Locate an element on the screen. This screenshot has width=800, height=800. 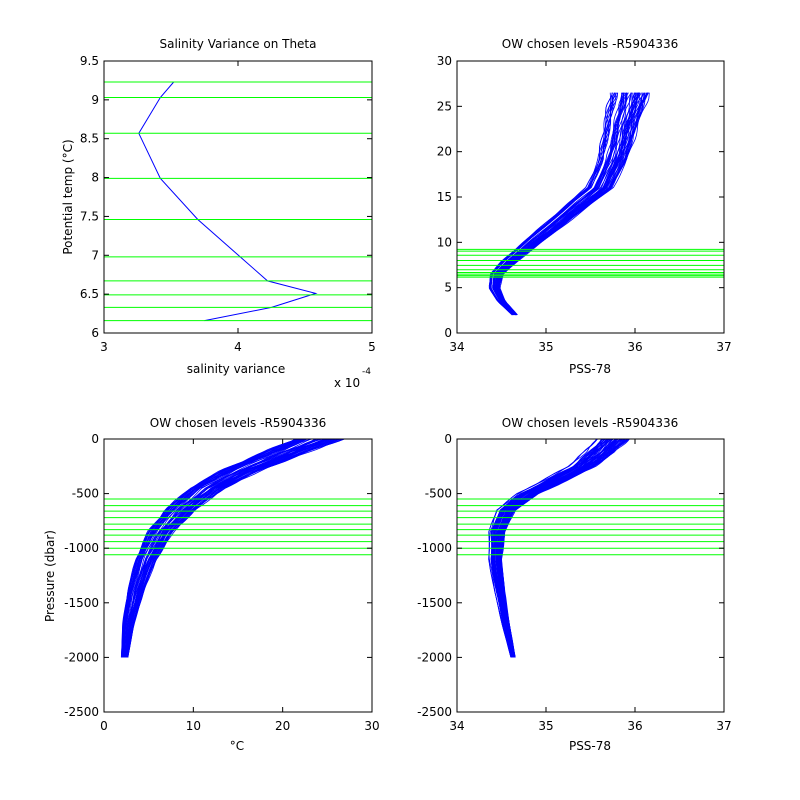
y-tick-label: 7.5 is located at coordinates (89, 216).